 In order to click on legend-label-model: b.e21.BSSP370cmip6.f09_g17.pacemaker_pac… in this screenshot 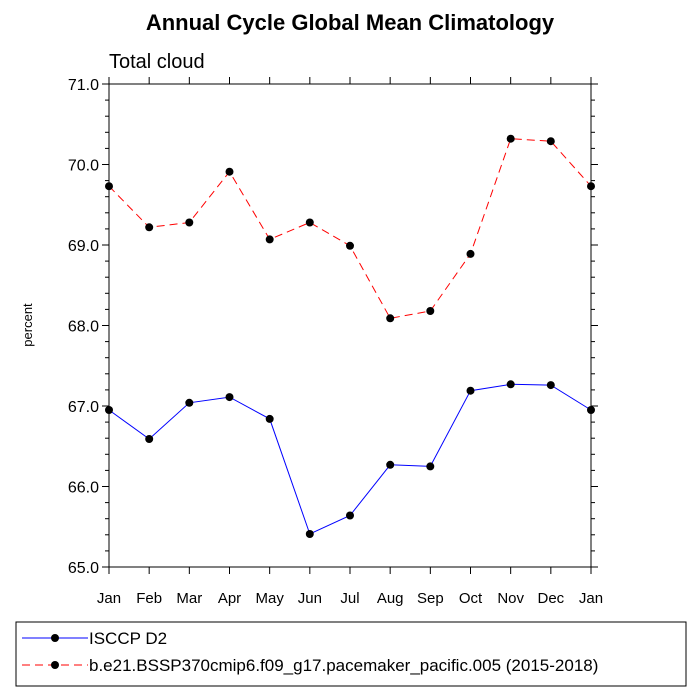, I will do `click(343, 665)`.